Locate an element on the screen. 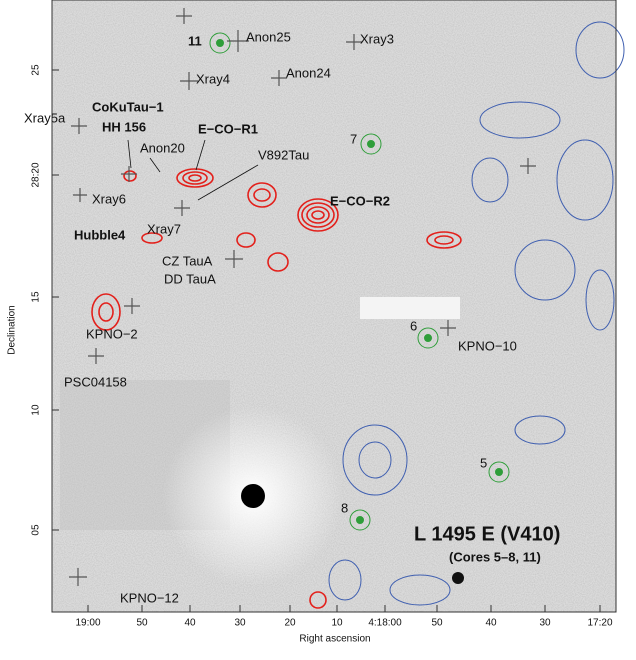  y-tick-label: 10 is located at coordinates (36, 410).